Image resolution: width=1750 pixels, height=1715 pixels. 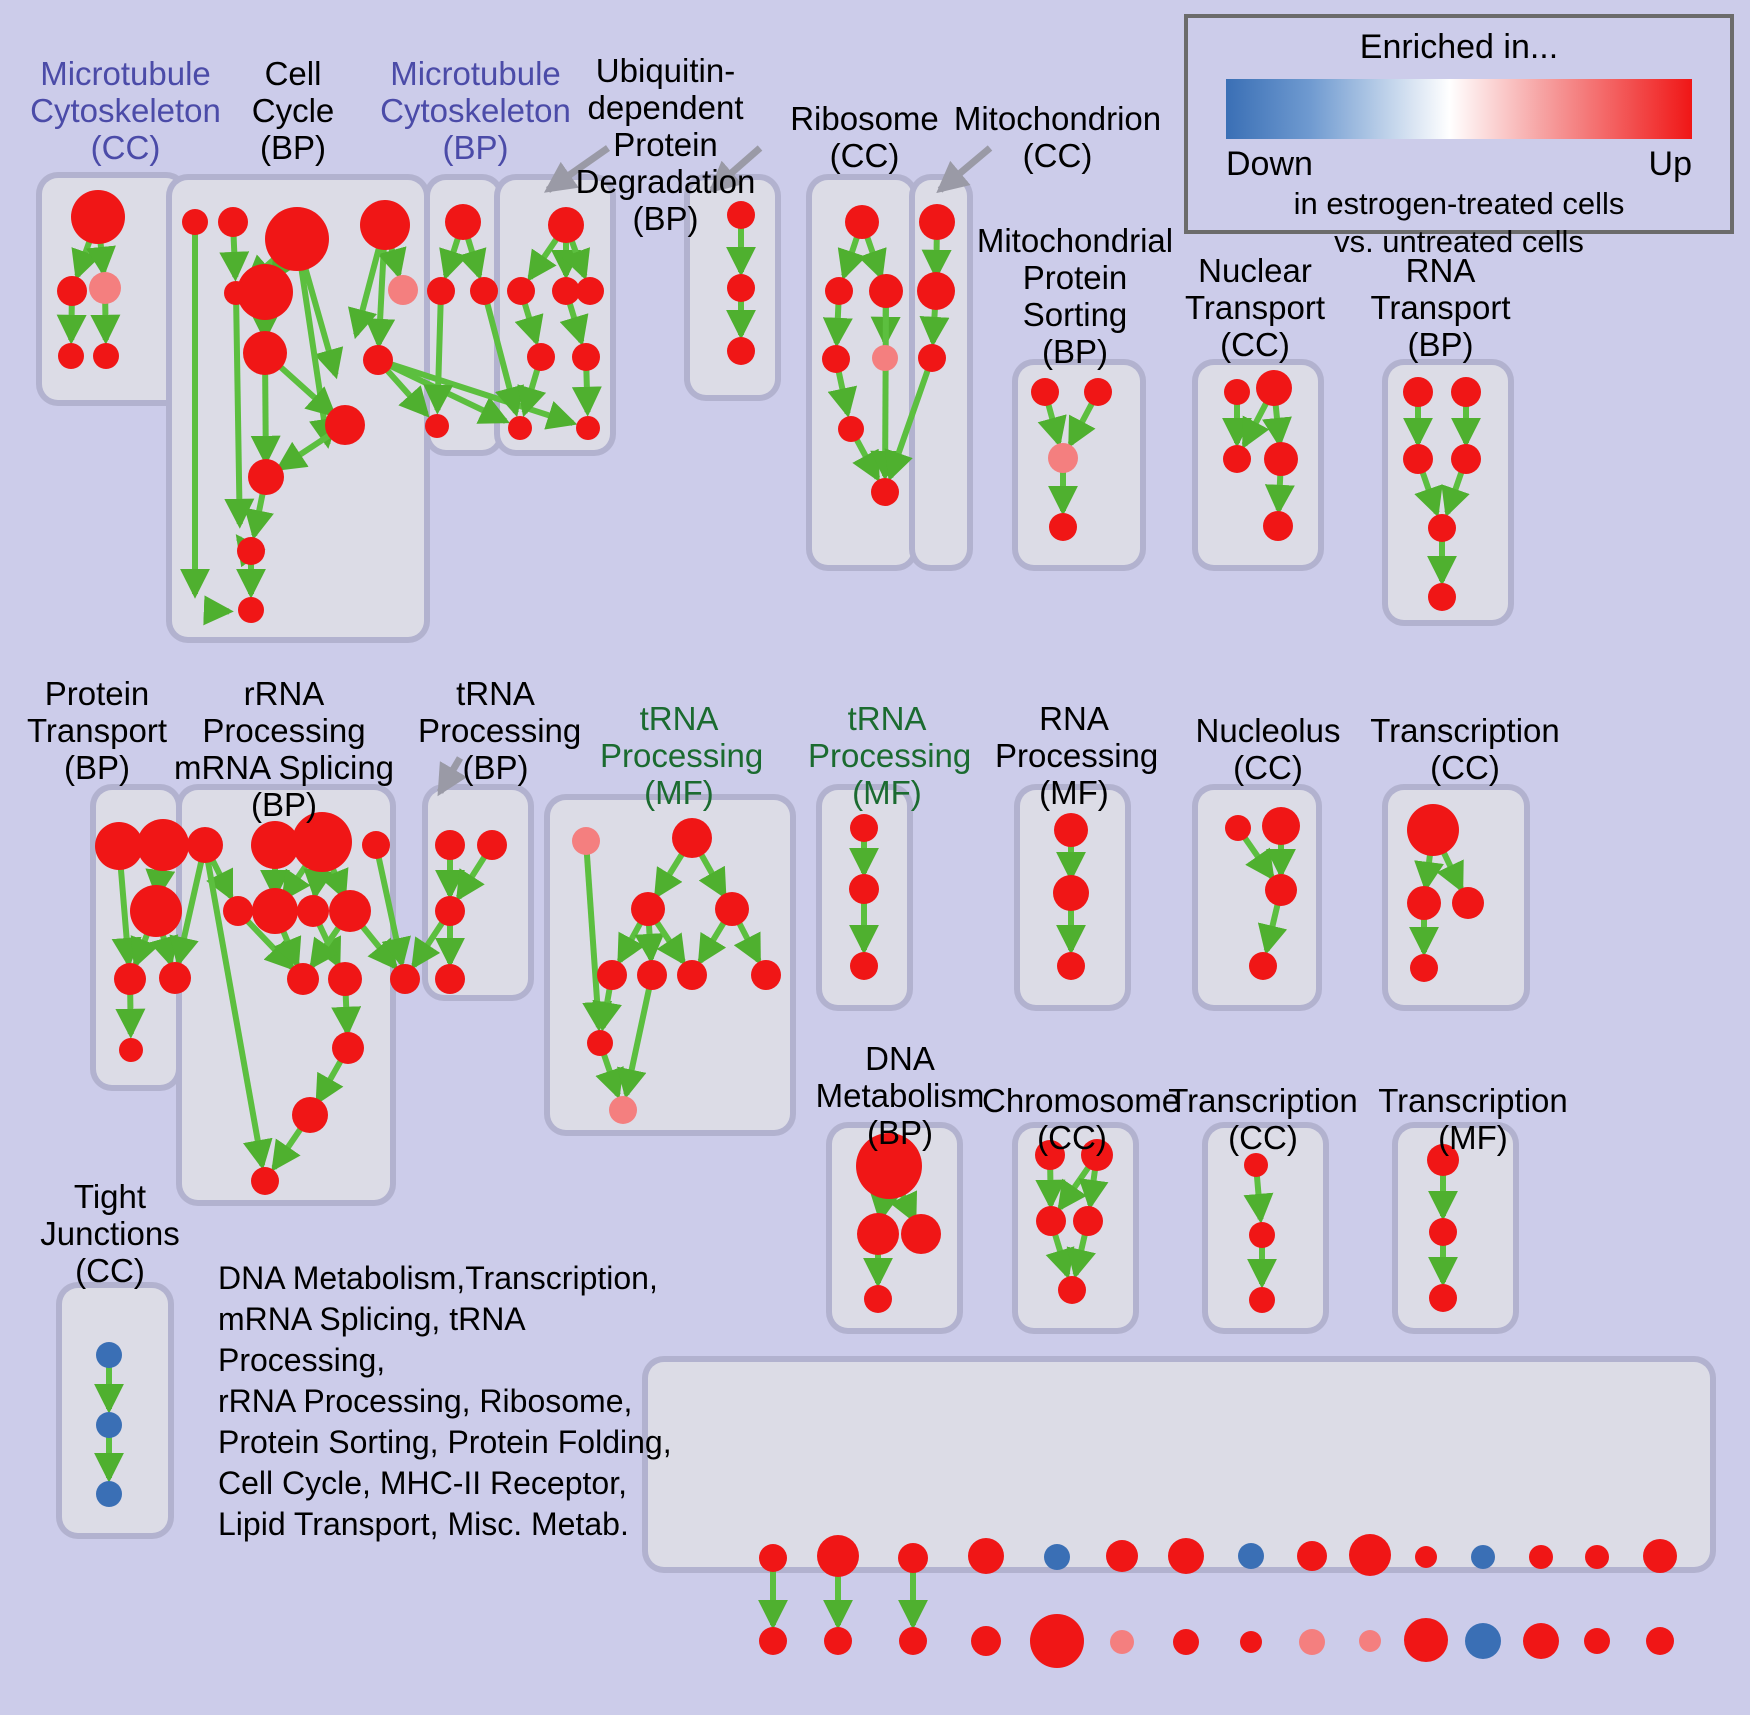 I want to click on cluster-box-trna-processing-bp, so click(x=478, y=892).